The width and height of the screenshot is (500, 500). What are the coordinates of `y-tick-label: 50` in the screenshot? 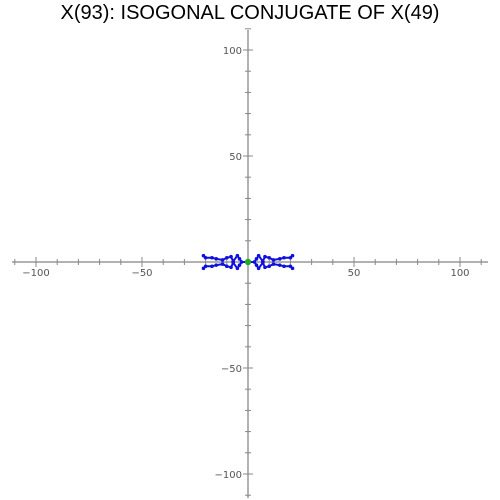 It's located at (235, 157).